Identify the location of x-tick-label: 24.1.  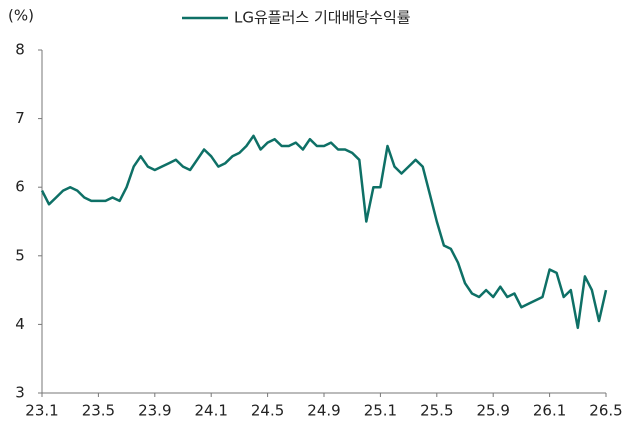
(210, 411).